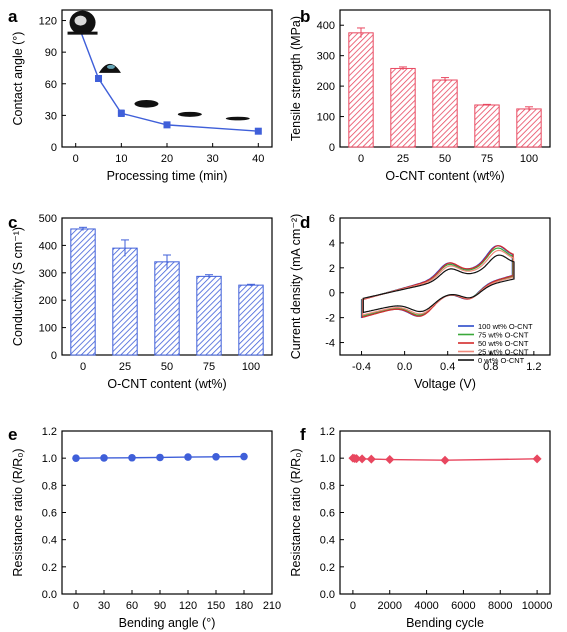 The height and width of the screenshot is (632, 567). I want to click on y-axis-label: Conductivity (S cm⁻¹), so click(18, 286).